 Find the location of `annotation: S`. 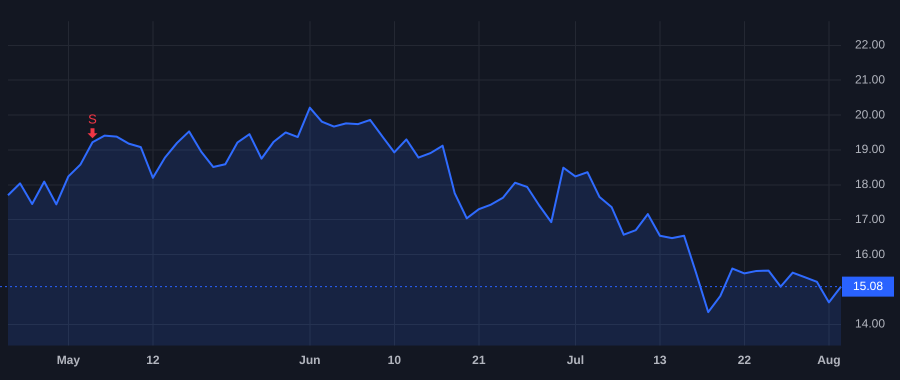

annotation: S is located at coordinates (93, 118).